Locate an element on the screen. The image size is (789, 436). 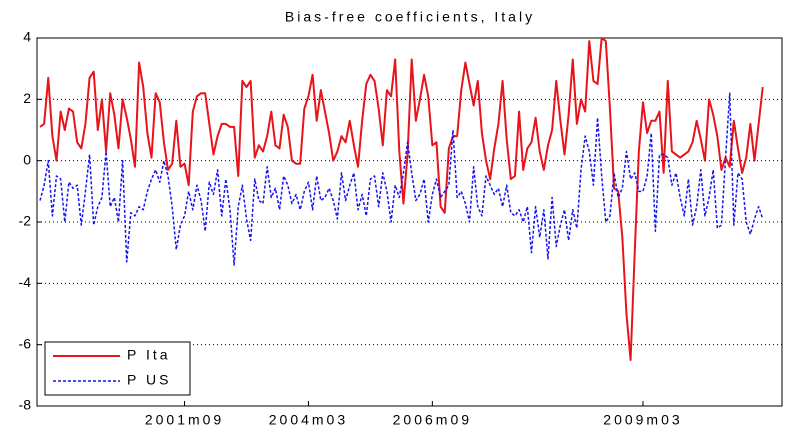
x-tick-label: 2001m09 is located at coordinates (184, 420).